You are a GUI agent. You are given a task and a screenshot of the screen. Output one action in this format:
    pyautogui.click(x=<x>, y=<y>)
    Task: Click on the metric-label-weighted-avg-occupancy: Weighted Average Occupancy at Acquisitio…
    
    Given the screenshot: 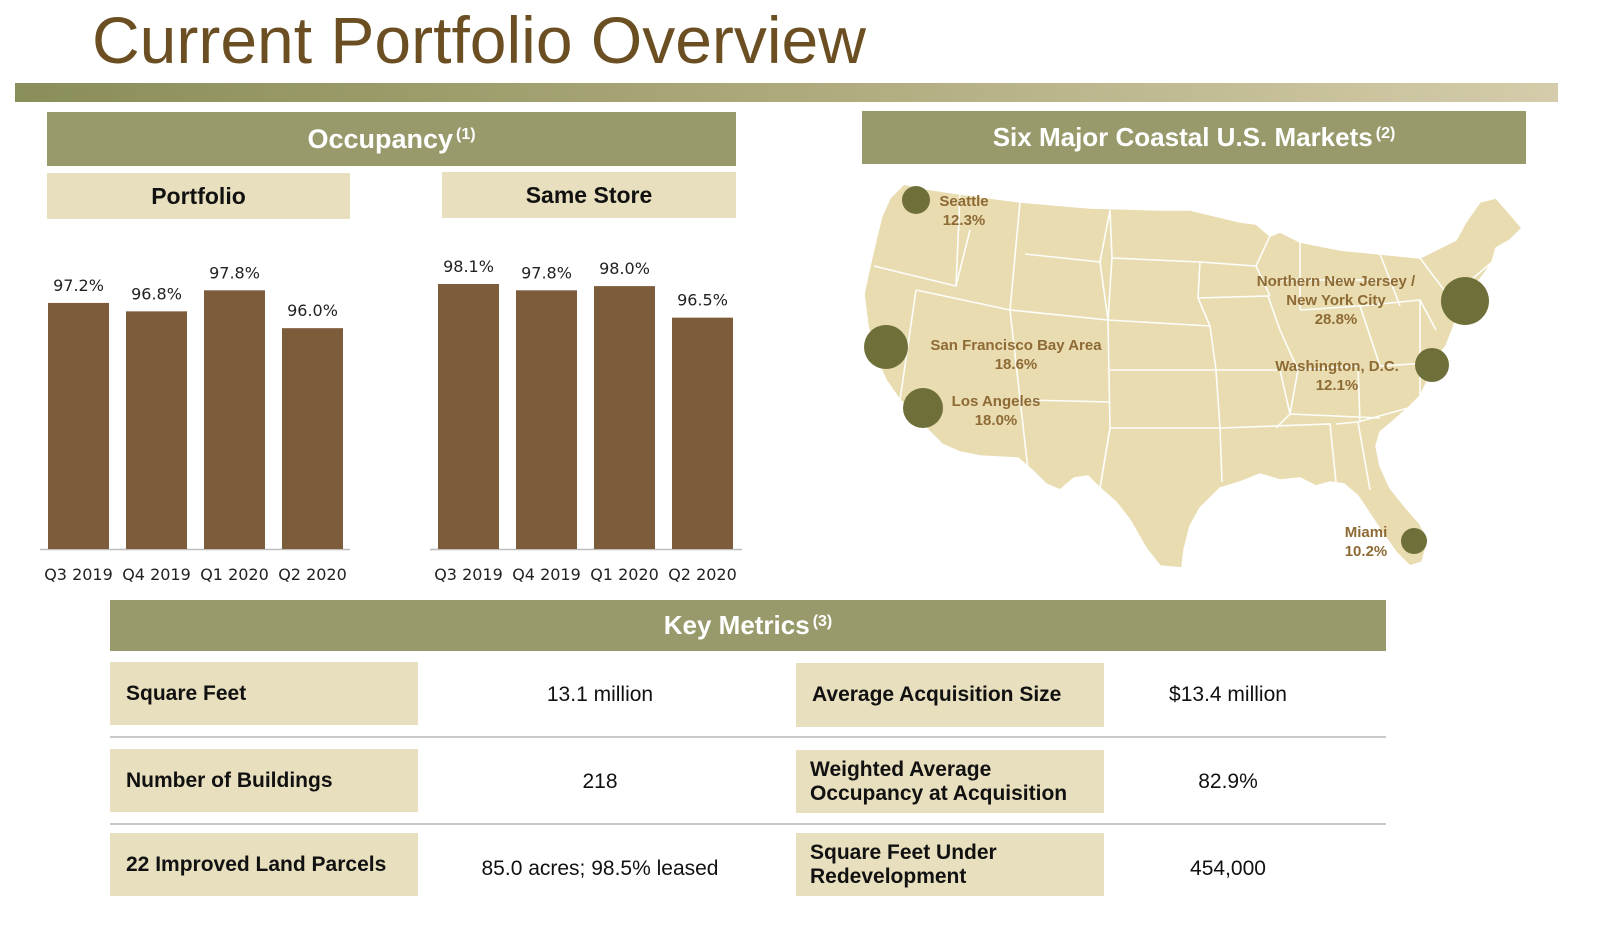 What is the action you would take?
    pyautogui.click(x=950, y=781)
    